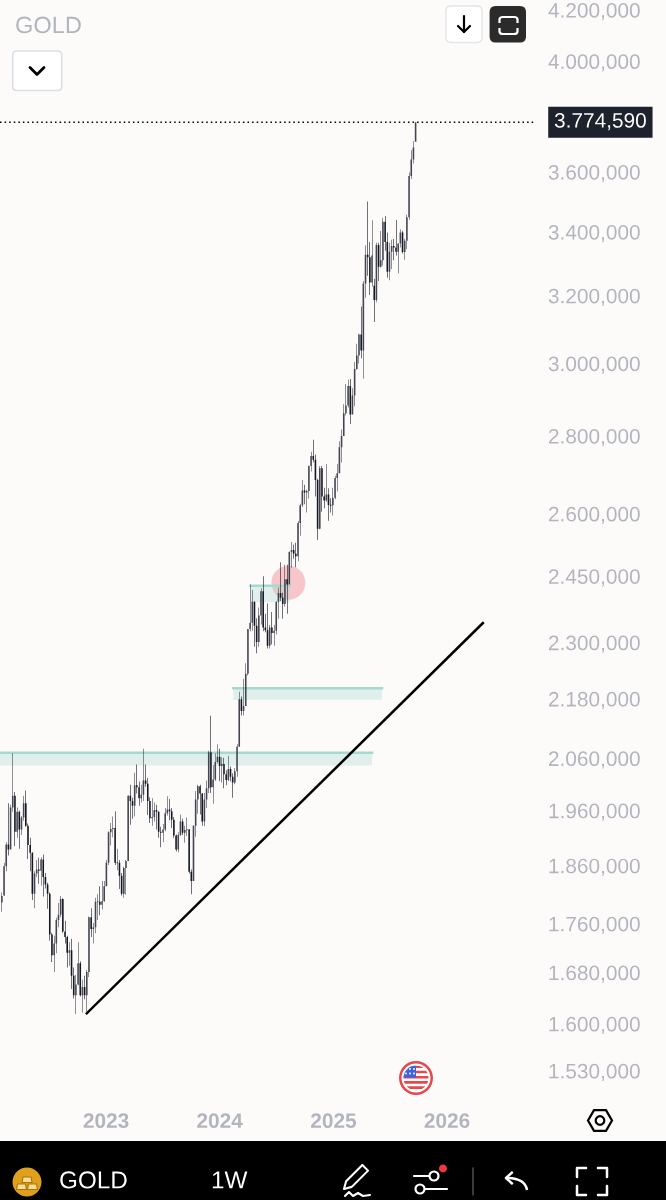 The image size is (666, 1200). Describe the element at coordinates (594, 812) in the screenshot. I see `y-tick-label: 1.960,000` at that location.